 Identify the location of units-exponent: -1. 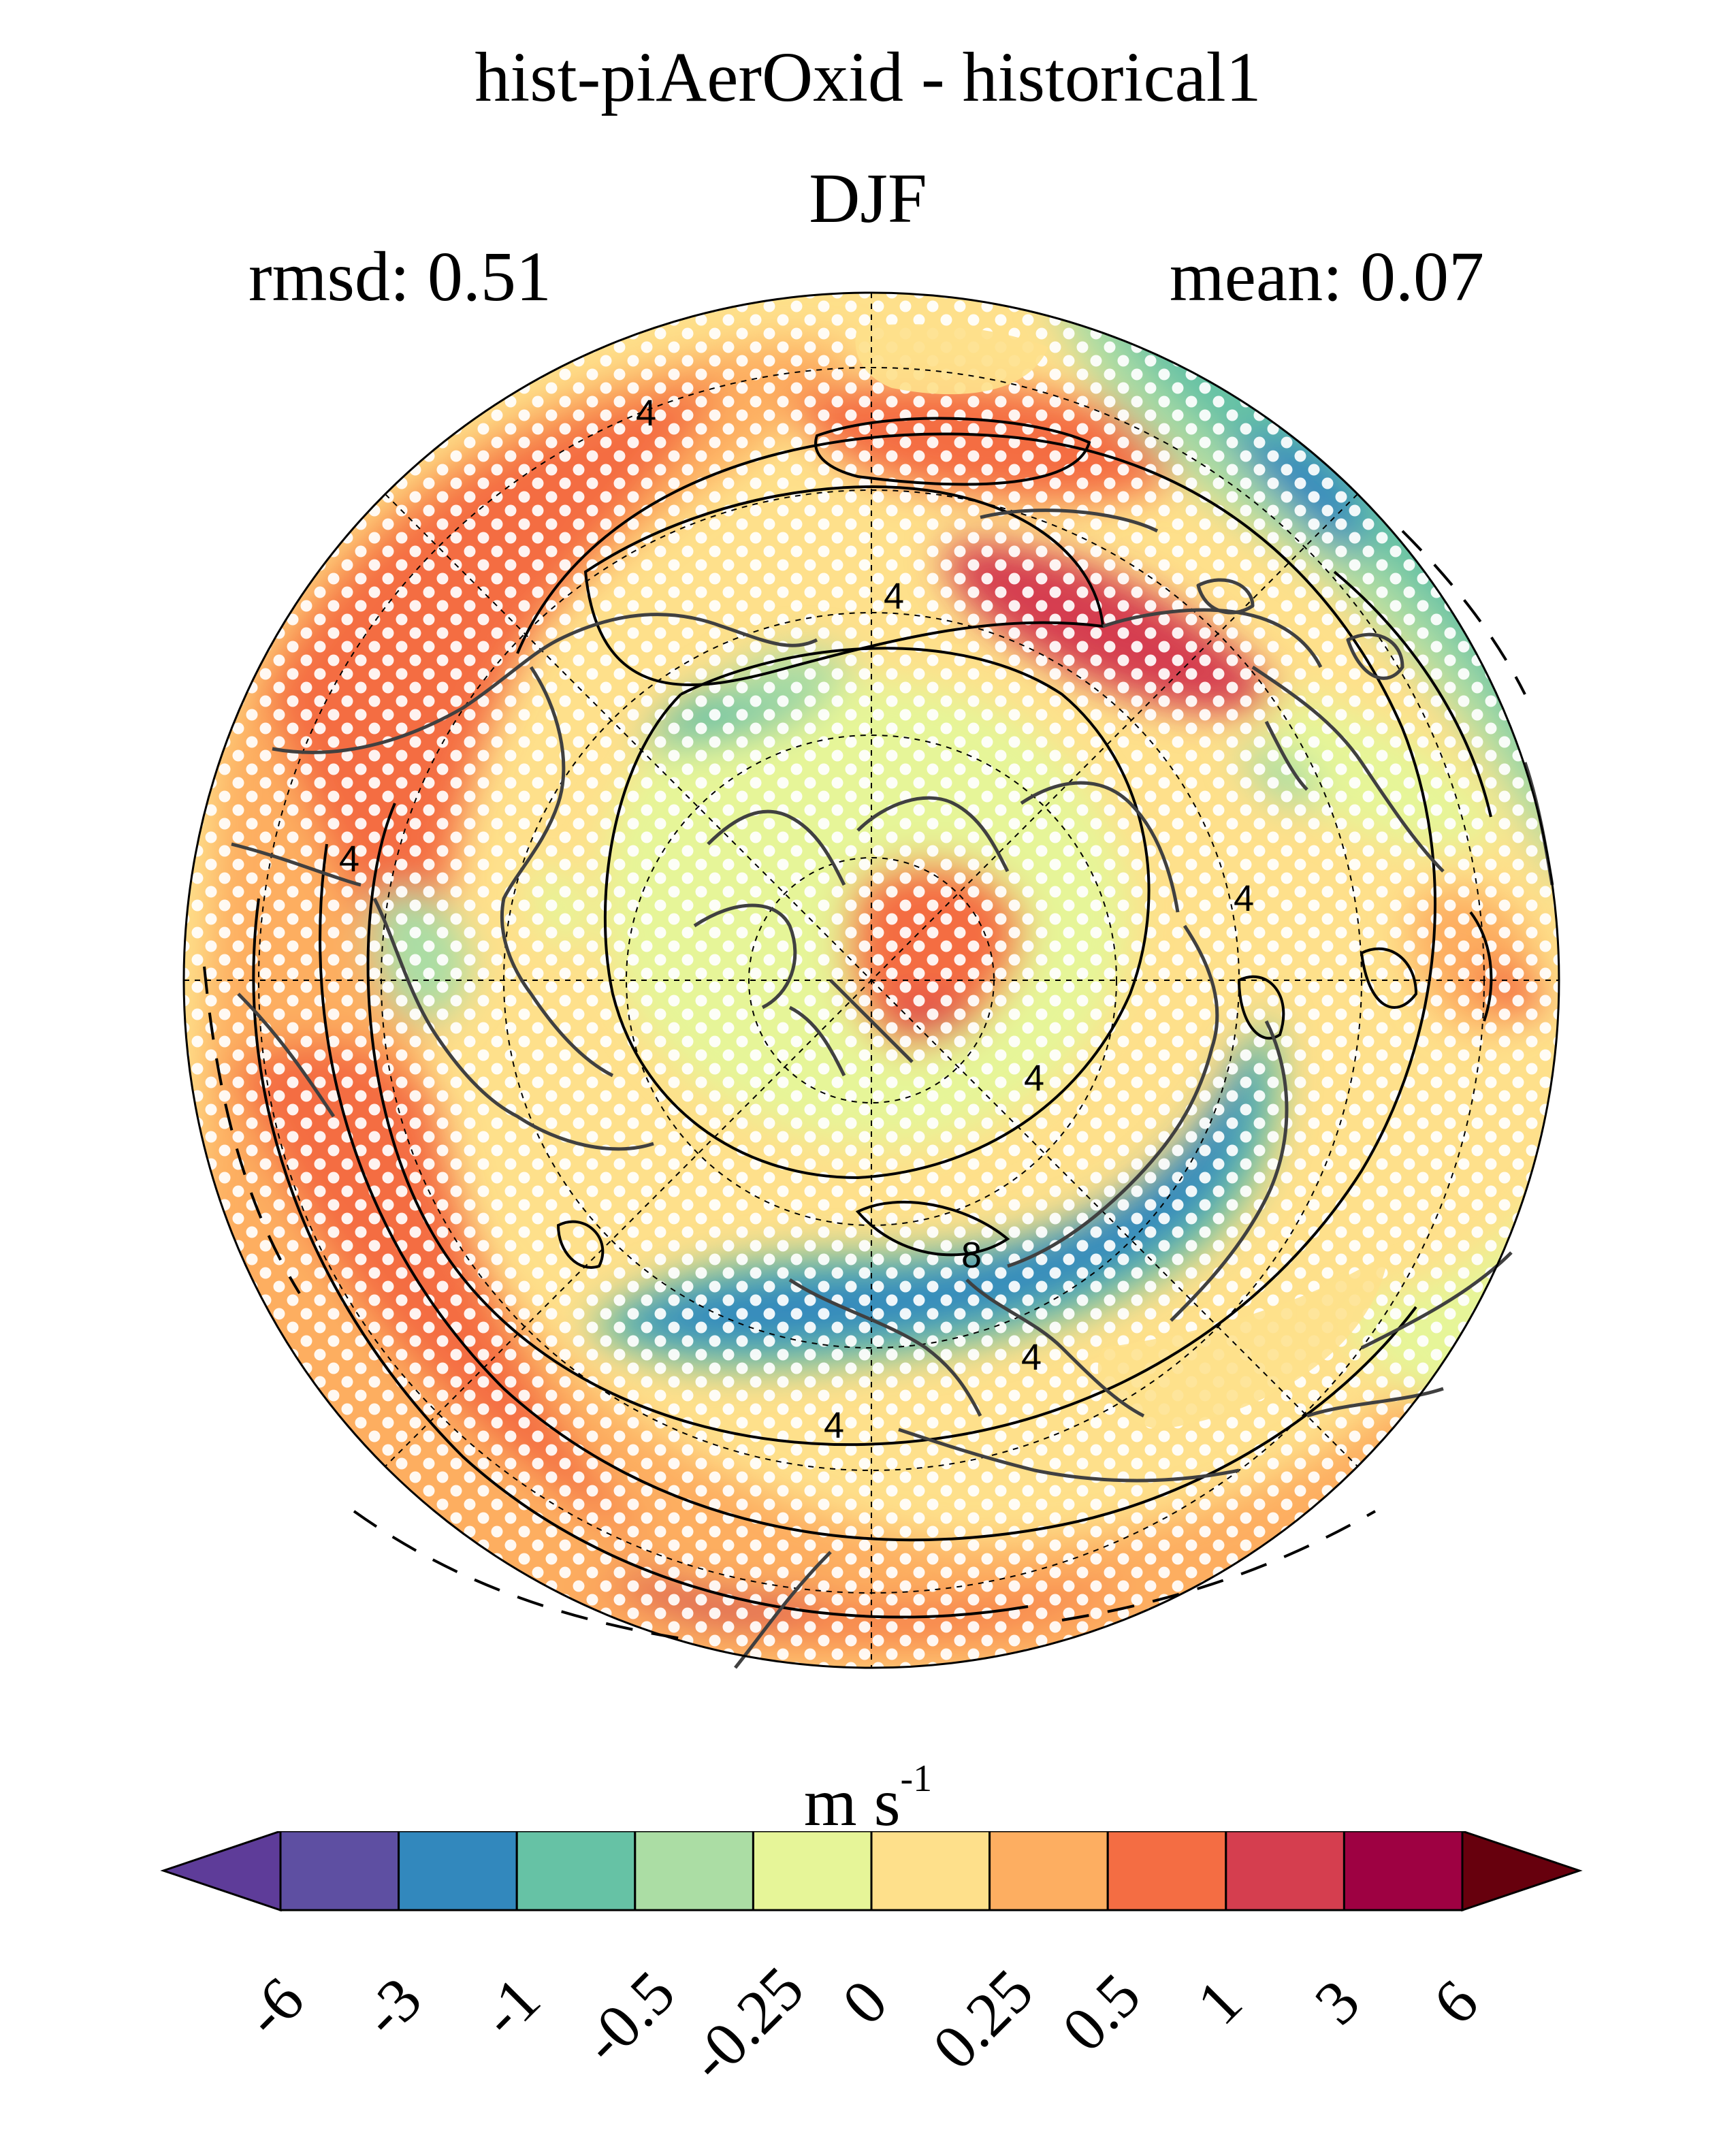
(917, 1779).